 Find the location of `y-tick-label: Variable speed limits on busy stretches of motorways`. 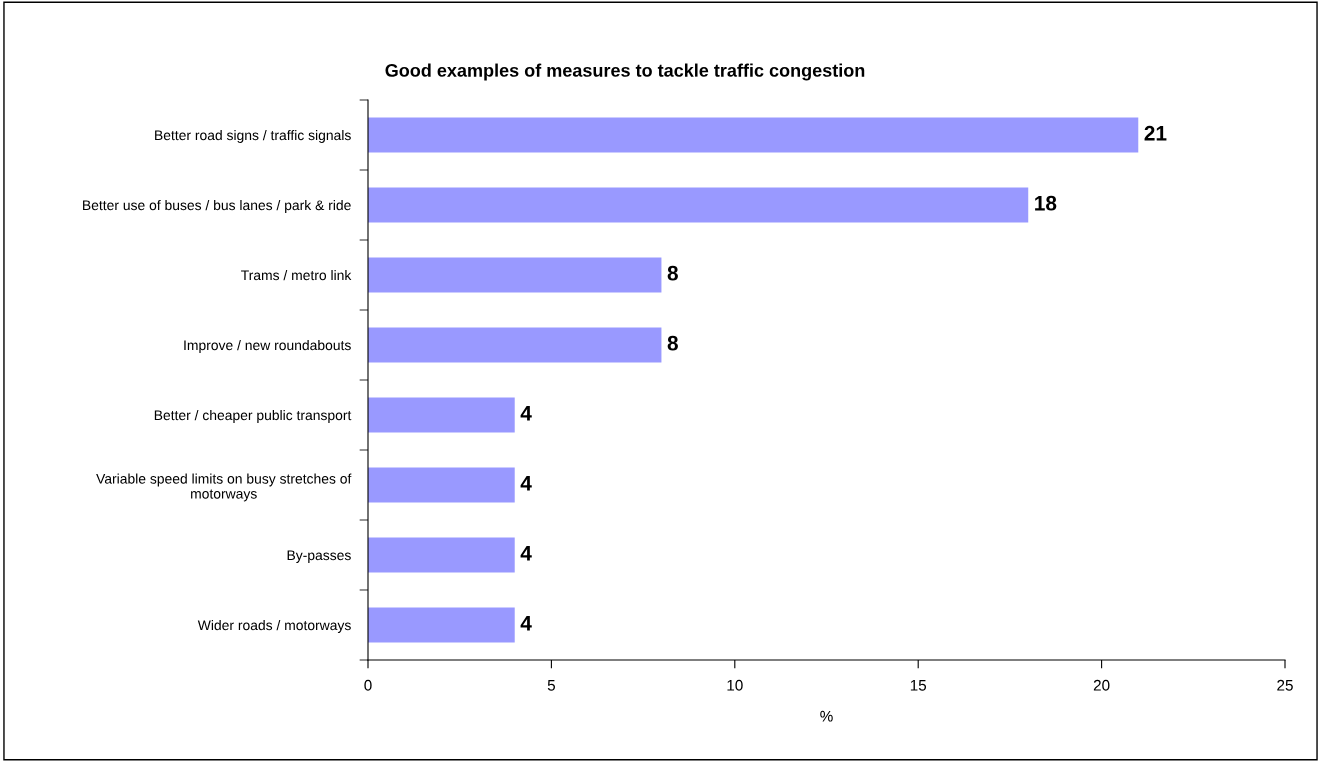

y-tick-label: Variable speed limits on busy stretches of motorways is located at coordinates (224, 487).